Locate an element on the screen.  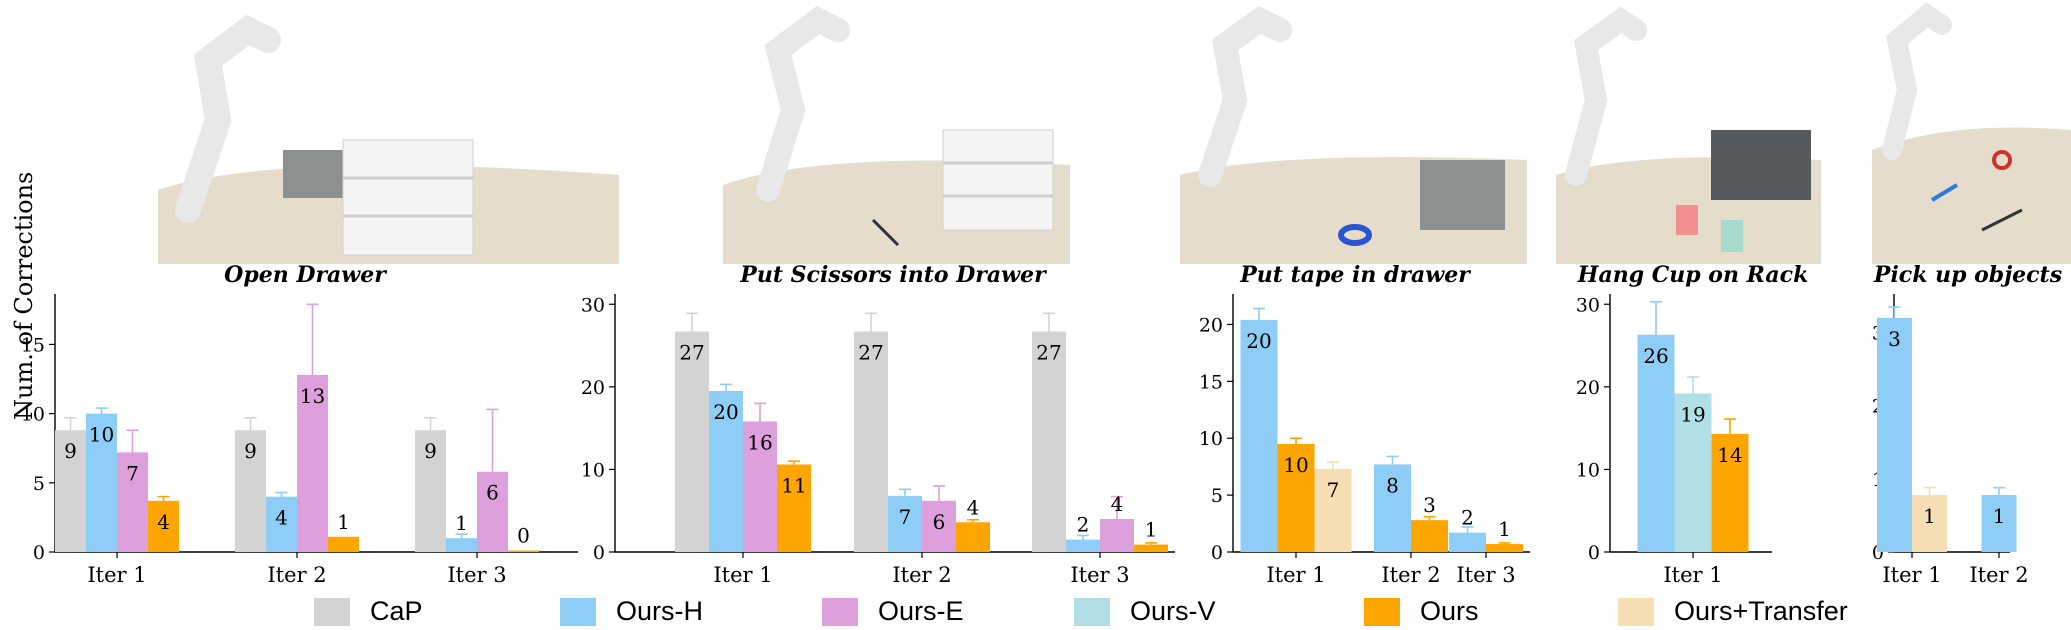
chart-2-ytick-label-2: 10 is located at coordinates (1211, 439).